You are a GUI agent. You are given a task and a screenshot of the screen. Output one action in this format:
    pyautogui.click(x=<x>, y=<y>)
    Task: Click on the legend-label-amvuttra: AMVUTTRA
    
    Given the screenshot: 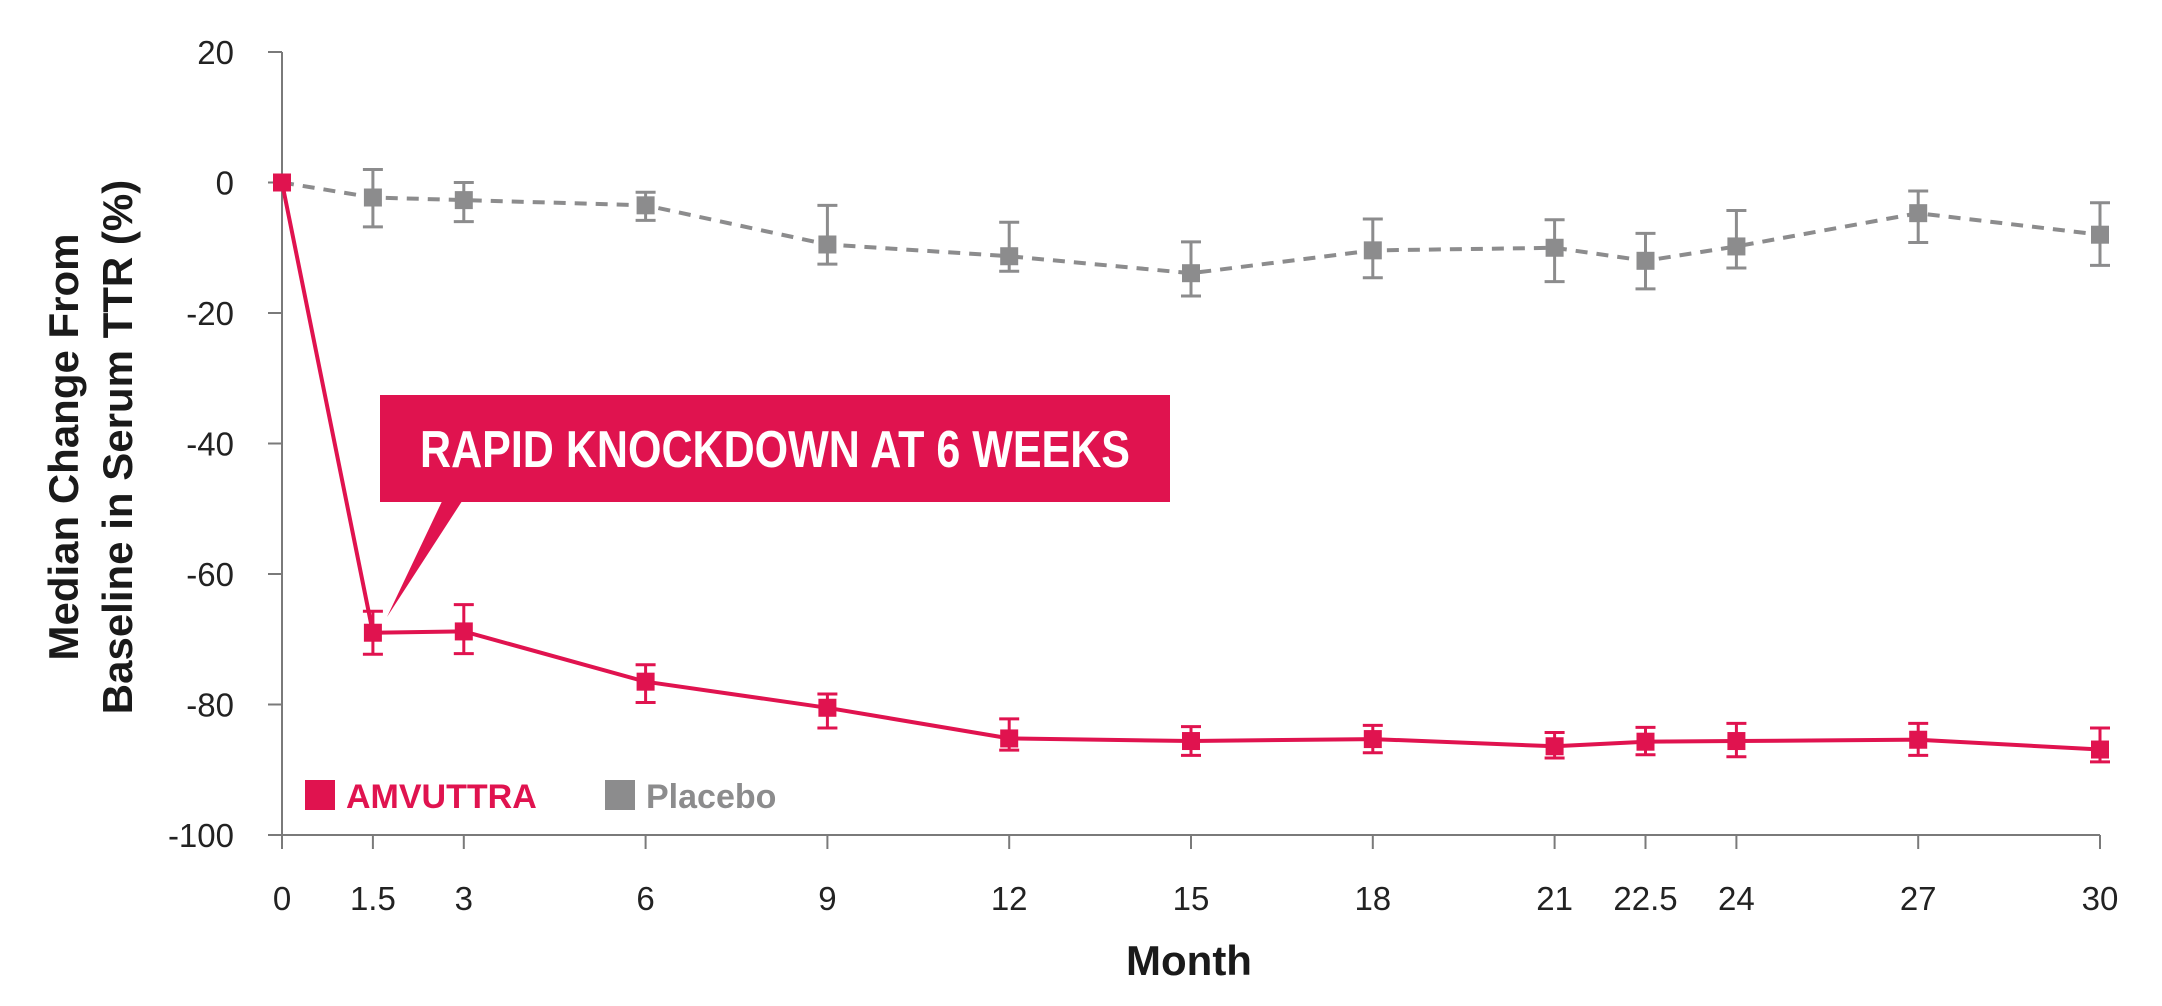 What is the action you would take?
    pyautogui.click(x=441, y=797)
    